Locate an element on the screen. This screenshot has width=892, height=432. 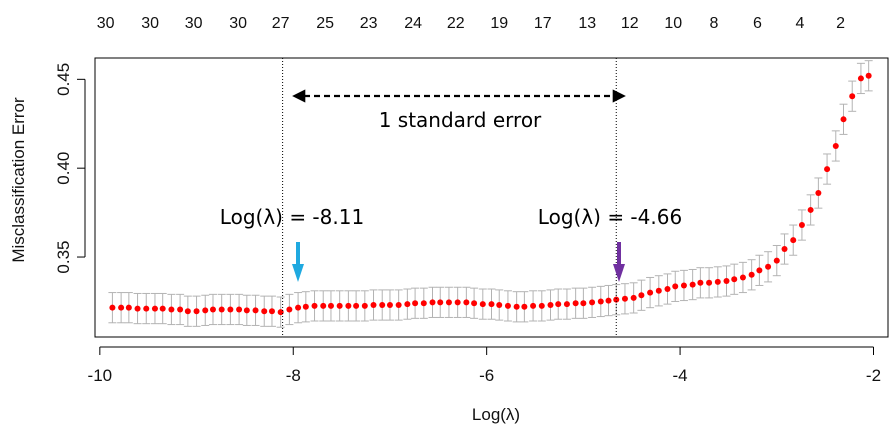
top-axis-label: 19 is located at coordinates (499, 23).